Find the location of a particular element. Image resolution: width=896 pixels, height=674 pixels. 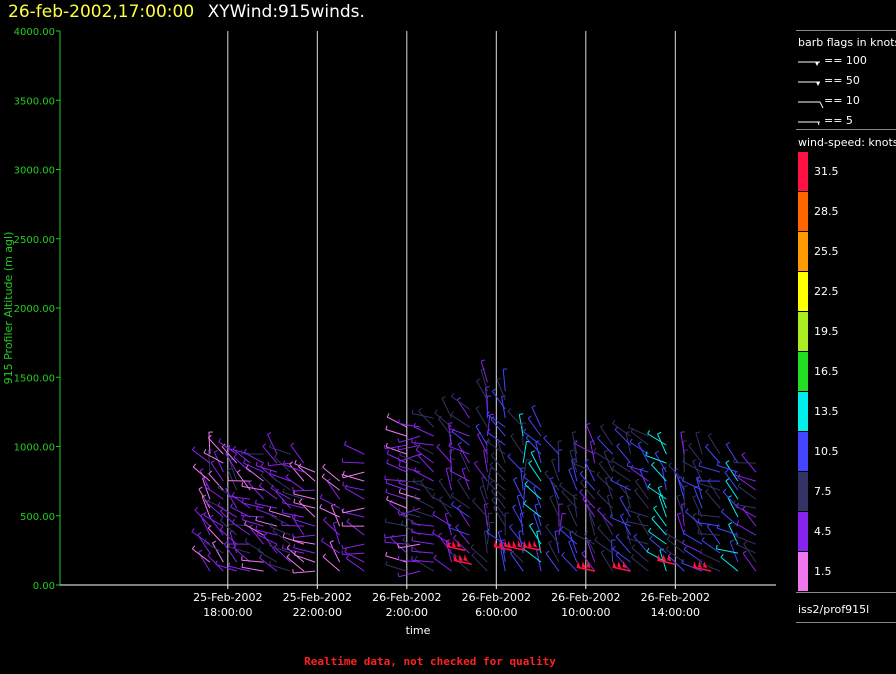

barb-100-icon is located at coordinates (809, 63).